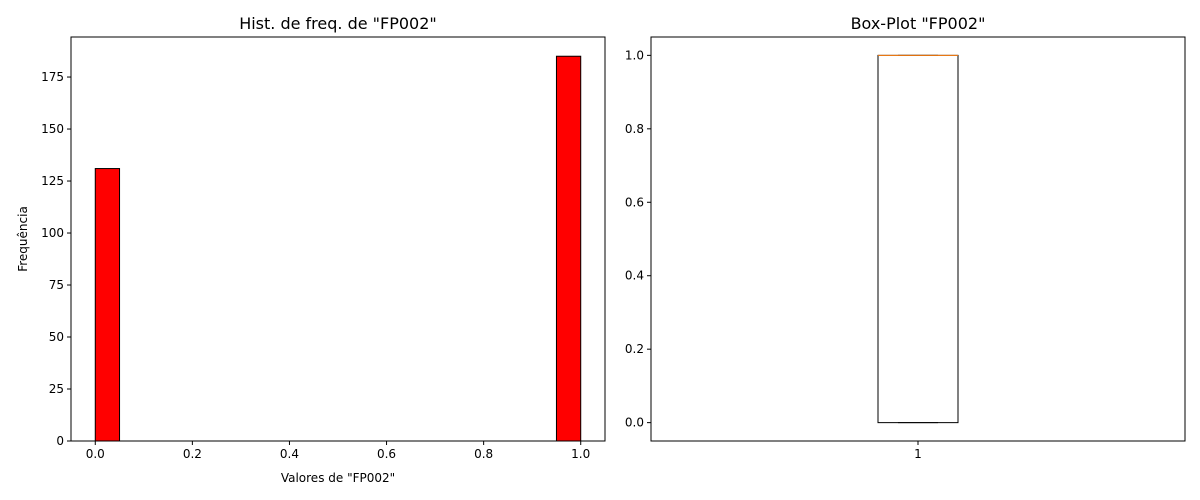 The width and height of the screenshot is (1200, 500). I want to click on boxplot-y-tick-label: 0.0, so click(634, 423).